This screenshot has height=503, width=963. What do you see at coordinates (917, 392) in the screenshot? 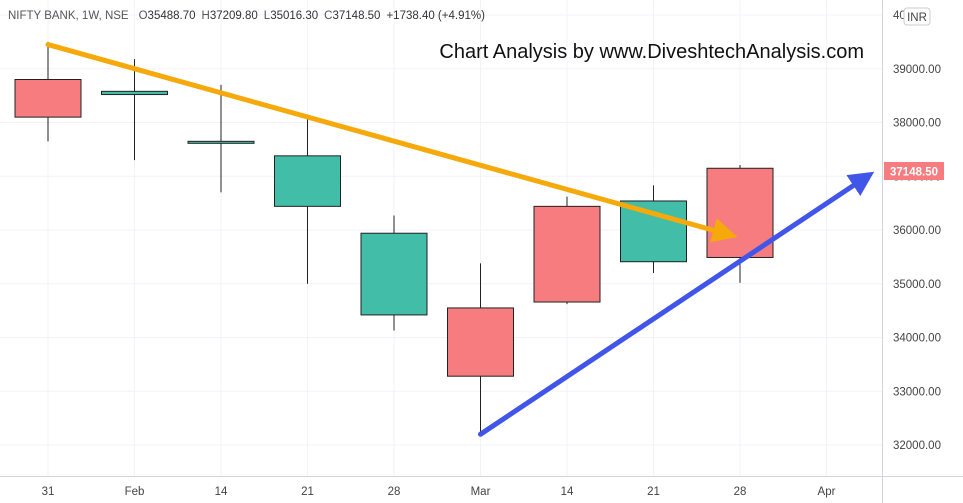
I see `y-tick-label: 33000.00` at bounding box center [917, 392].